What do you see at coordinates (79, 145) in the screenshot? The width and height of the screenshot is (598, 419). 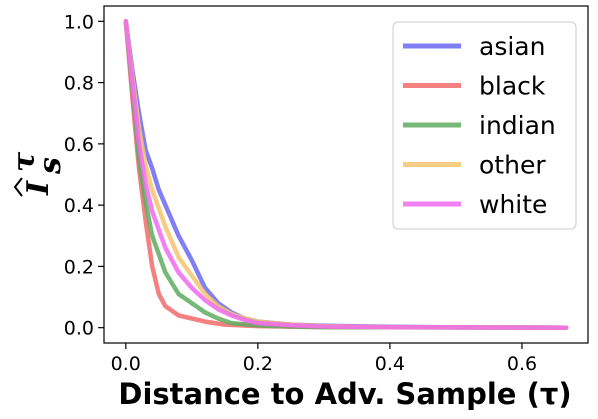 I see `y-tick-label: 0.6` at bounding box center [79, 145].